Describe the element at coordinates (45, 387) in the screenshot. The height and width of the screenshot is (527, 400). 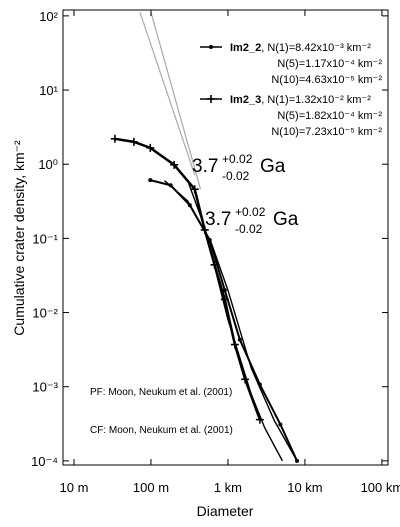
I see `y-tick-label: 10⁻³` at that location.